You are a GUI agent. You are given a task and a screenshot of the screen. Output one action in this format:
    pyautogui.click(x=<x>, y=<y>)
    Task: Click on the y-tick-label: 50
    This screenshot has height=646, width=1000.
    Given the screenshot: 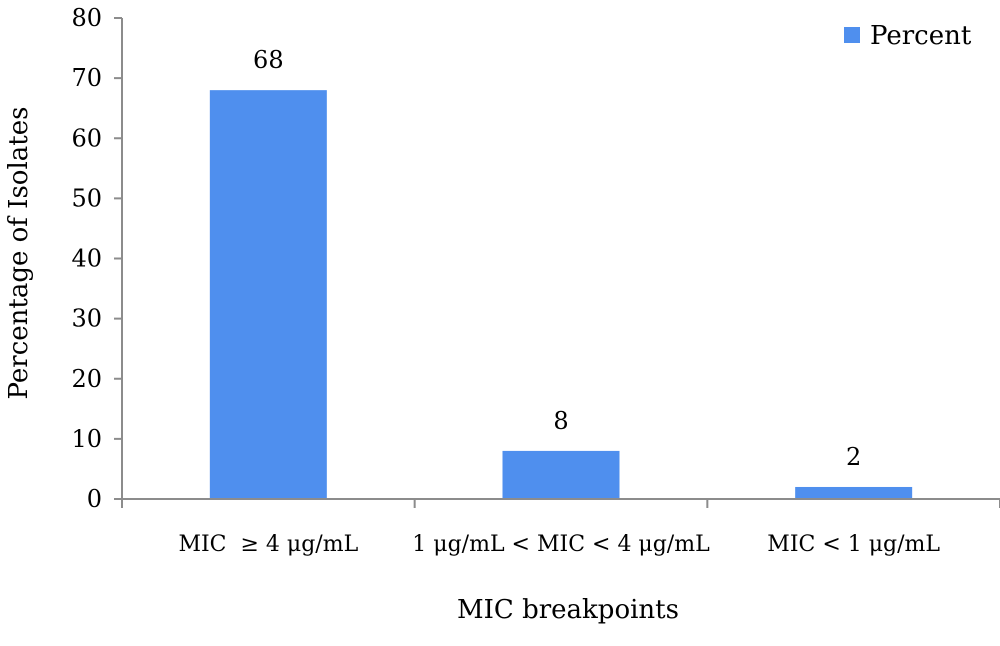 What is the action you would take?
    pyautogui.click(x=86, y=198)
    